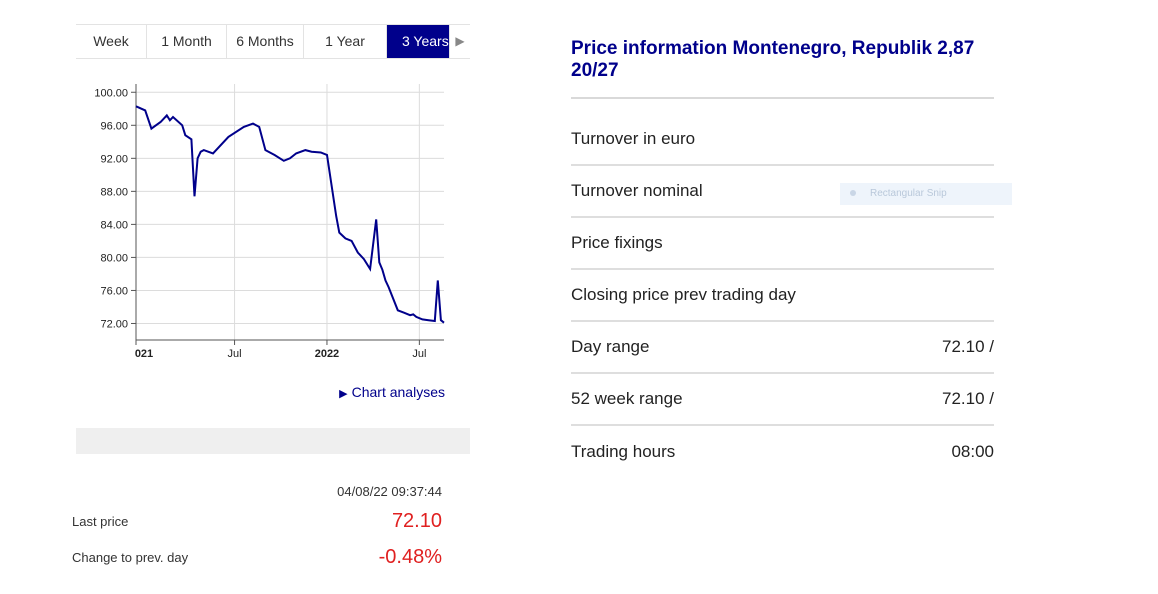 The width and height of the screenshot is (1158, 594). I want to click on y-tick-label: 76.00, so click(114, 291).